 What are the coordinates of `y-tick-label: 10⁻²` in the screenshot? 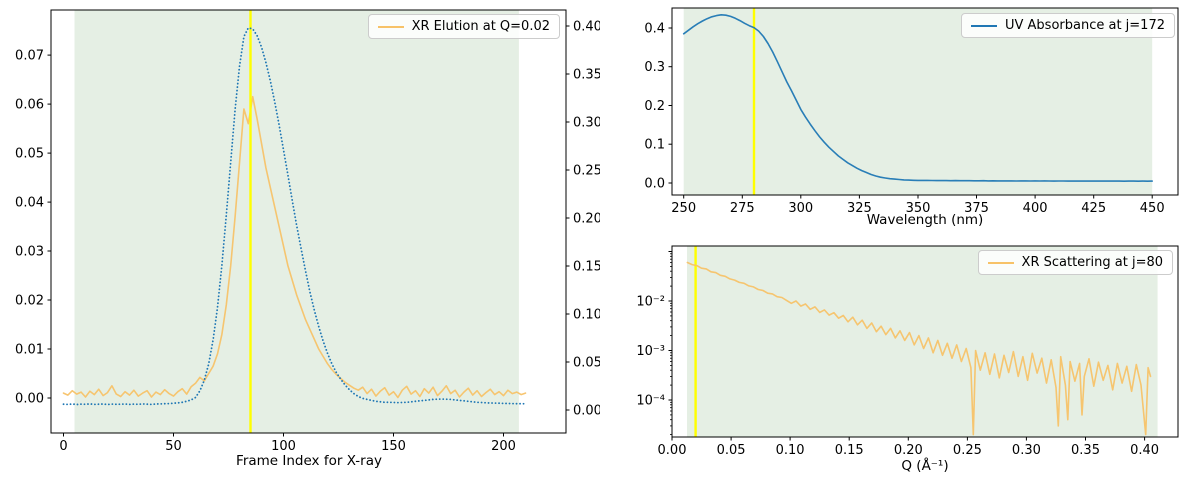 It's located at (650, 302).